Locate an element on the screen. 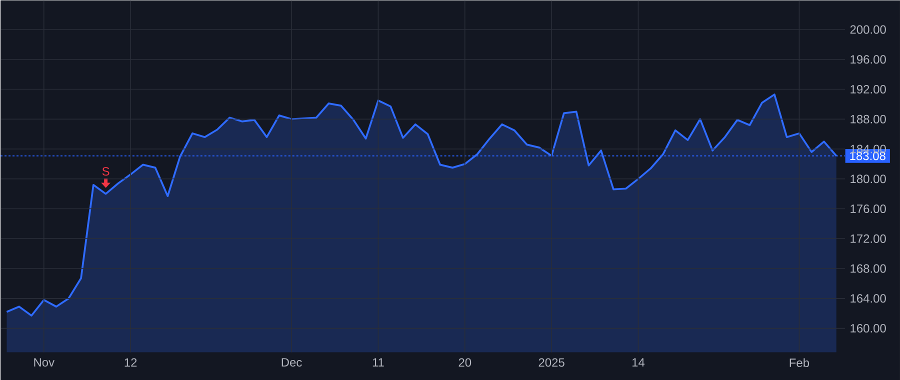 This screenshot has height=380, width=900. y-tick-label: 164.00 is located at coordinates (868, 298).